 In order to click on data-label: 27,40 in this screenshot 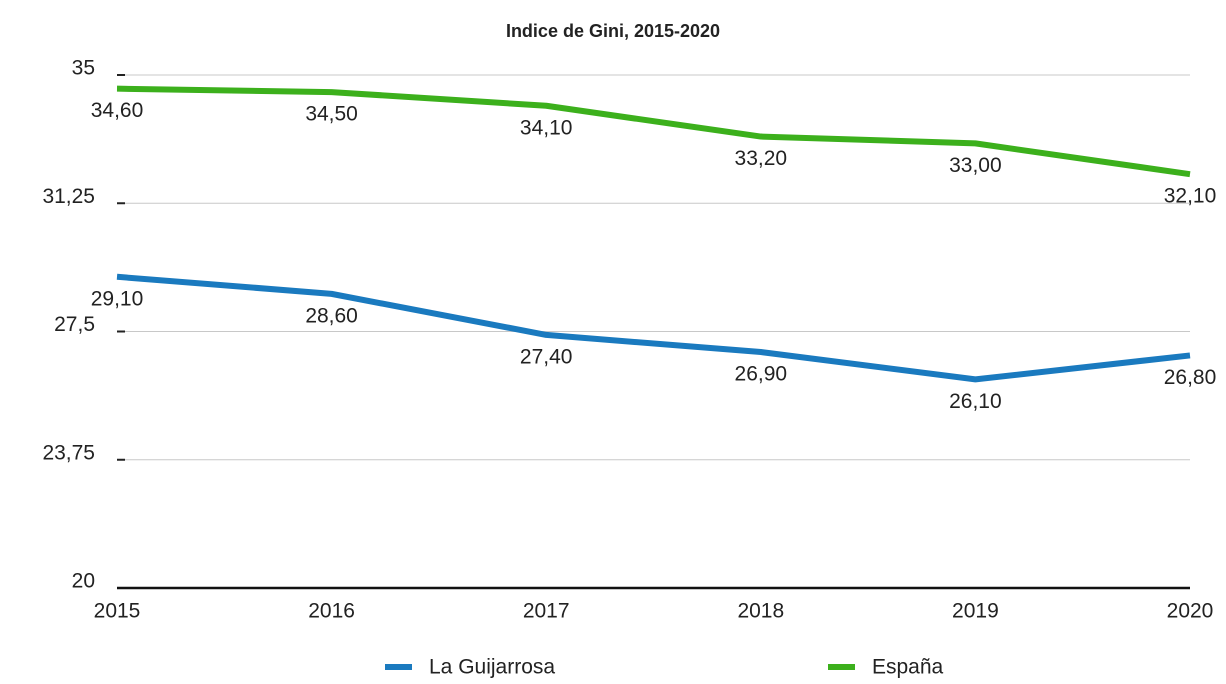, I will do `click(546, 356)`.